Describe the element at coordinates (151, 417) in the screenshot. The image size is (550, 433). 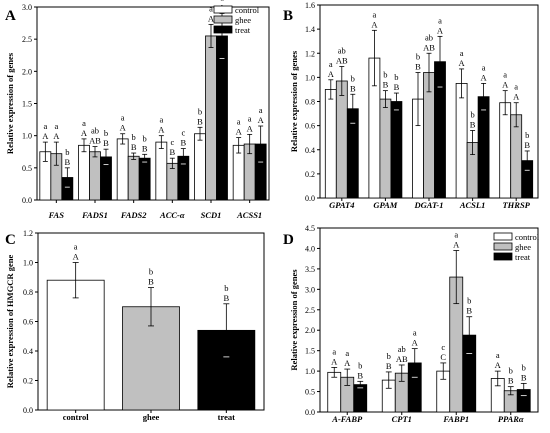
I see `x-category-label: ghee` at that location.